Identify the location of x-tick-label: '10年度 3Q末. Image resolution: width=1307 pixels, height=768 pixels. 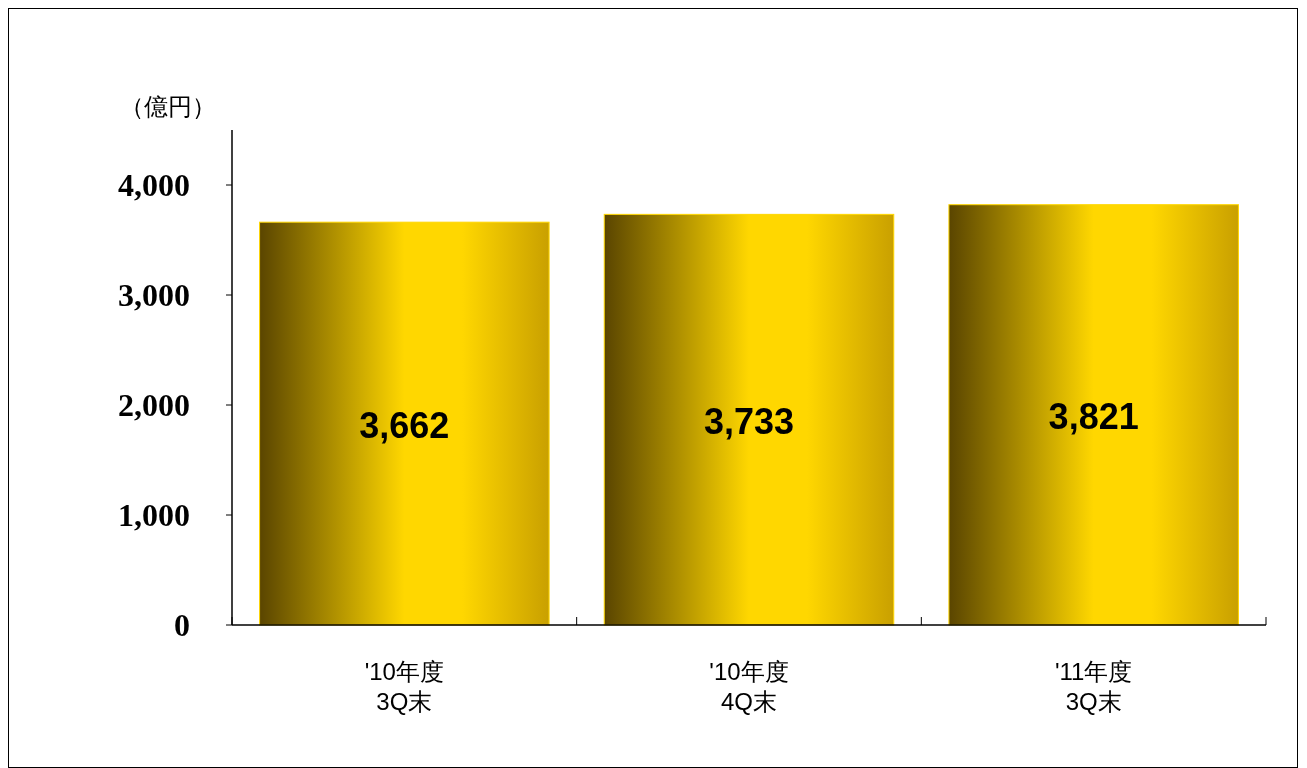
(404, 686).